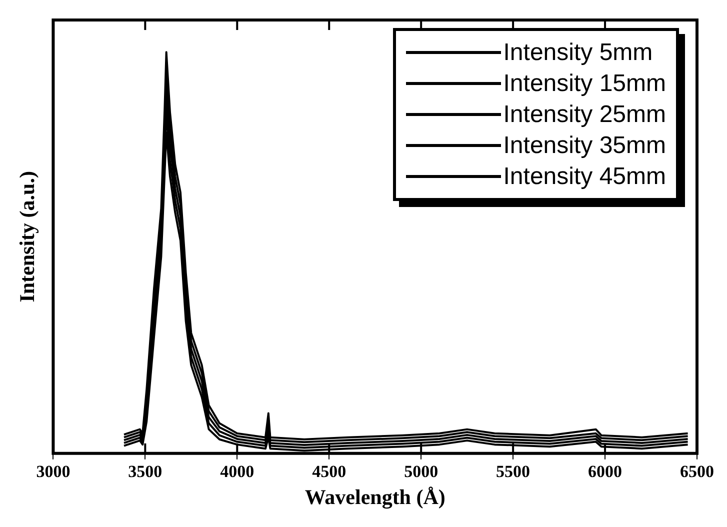  Describe the element at coordinates (584, 84) in the screenshot. I see `legend-label: Intensity 15mm` at that location.